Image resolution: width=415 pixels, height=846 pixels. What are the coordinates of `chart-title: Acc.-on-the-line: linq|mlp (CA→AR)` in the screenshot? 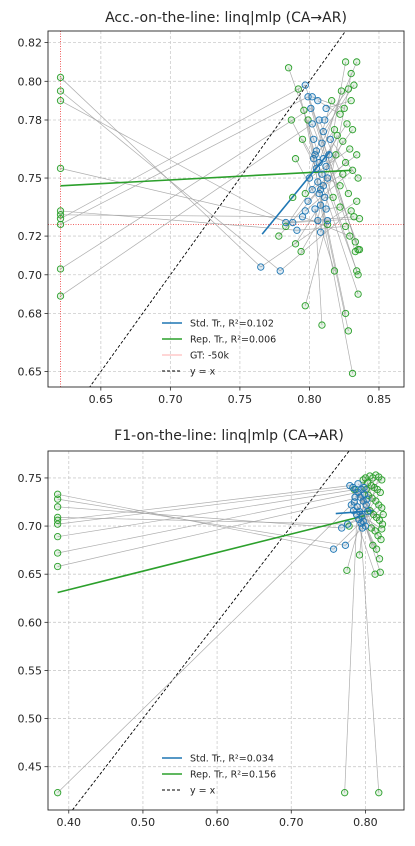 It's located at (226, 18).